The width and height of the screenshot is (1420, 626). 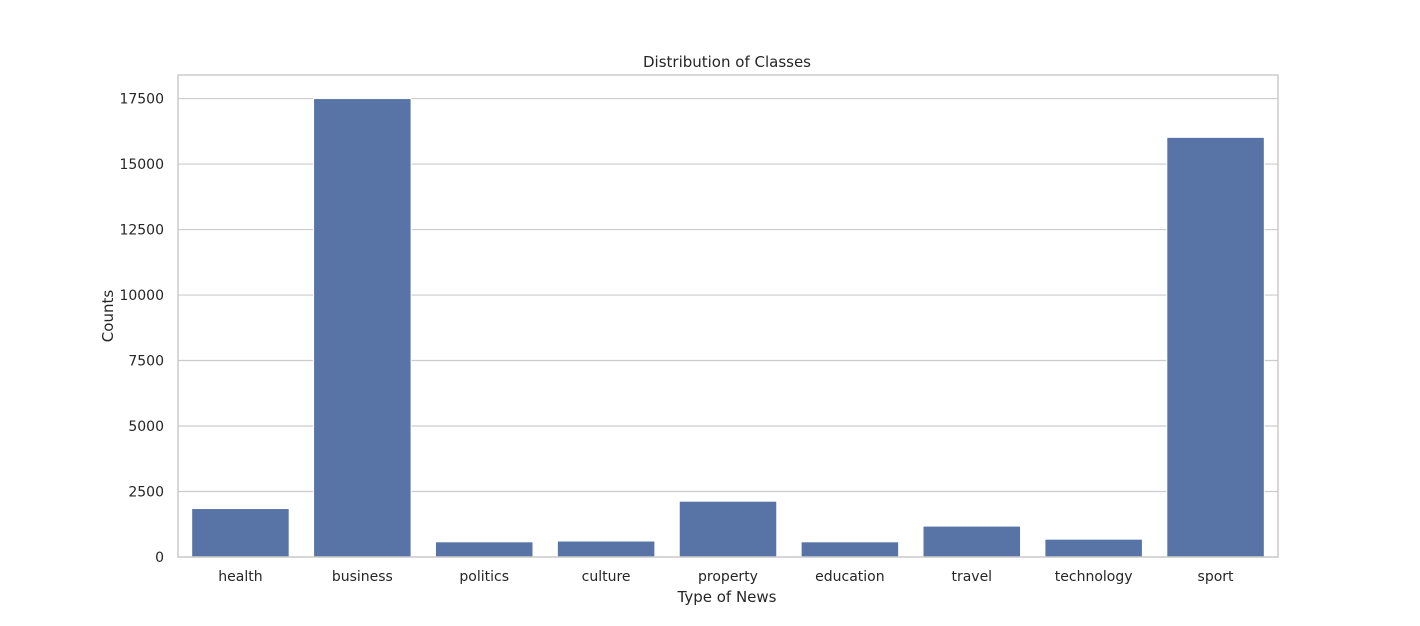 I want to click on y-tick-label: 15000, so click(x=141, y=165).